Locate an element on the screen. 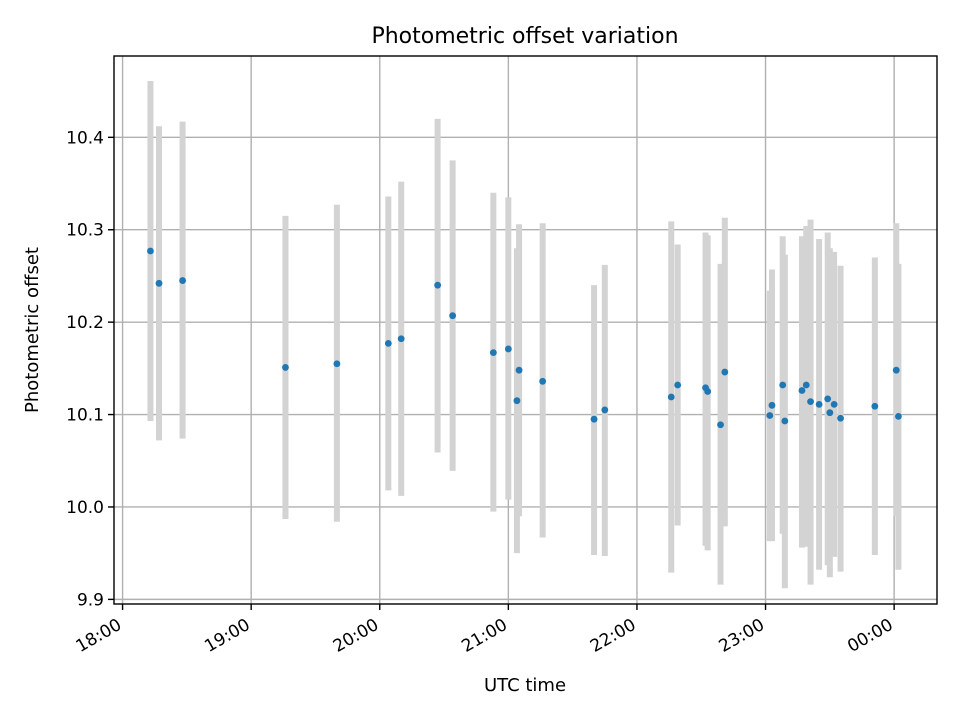  x-tick-label: 20:00 is located at coordinates (356, 636).